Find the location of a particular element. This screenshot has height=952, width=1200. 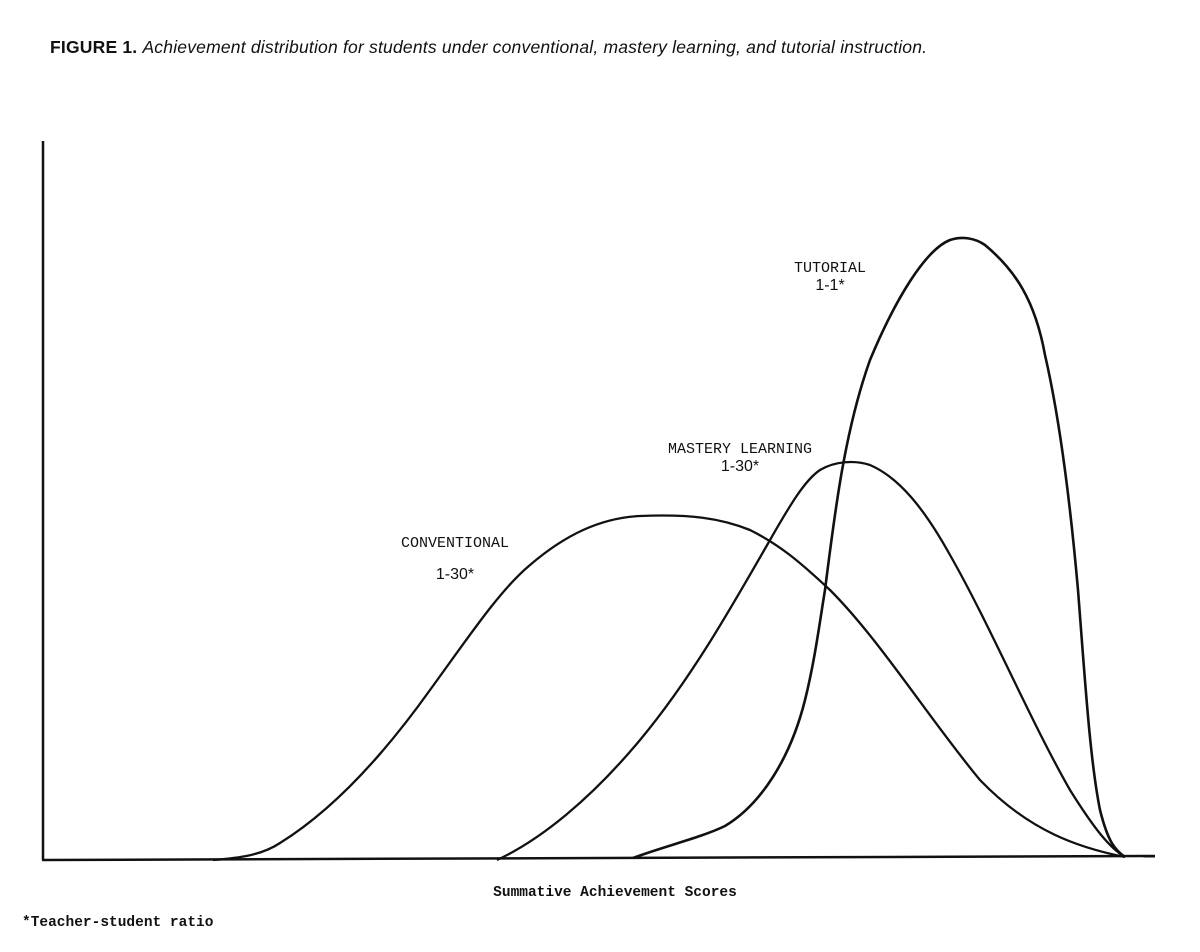

label-tutorial-ratio: 1-1* is located at coordinates (830, 285).